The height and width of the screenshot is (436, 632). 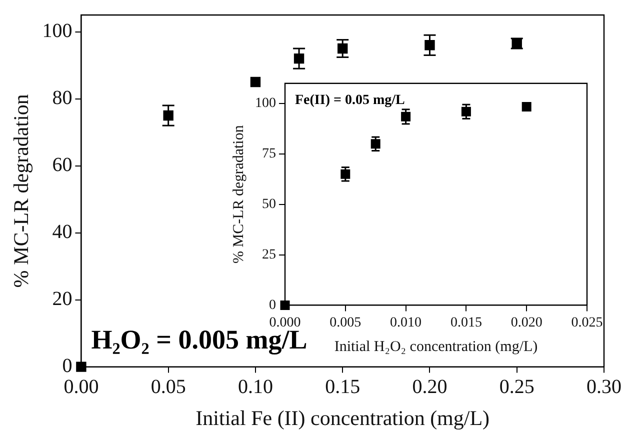 I want to click on x-tick-label: 0.10, so click(x=255, y=387).